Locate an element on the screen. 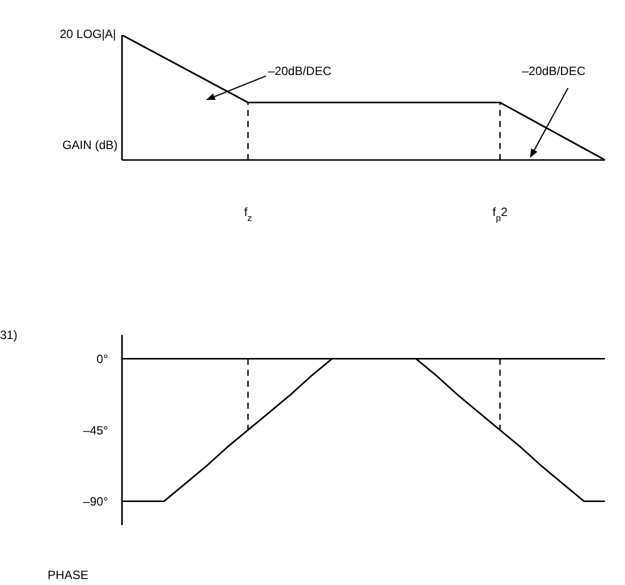 The height and width of the screenshot is (585, 625). text: 20 LOG|A| is located at coordinates (88, 34).